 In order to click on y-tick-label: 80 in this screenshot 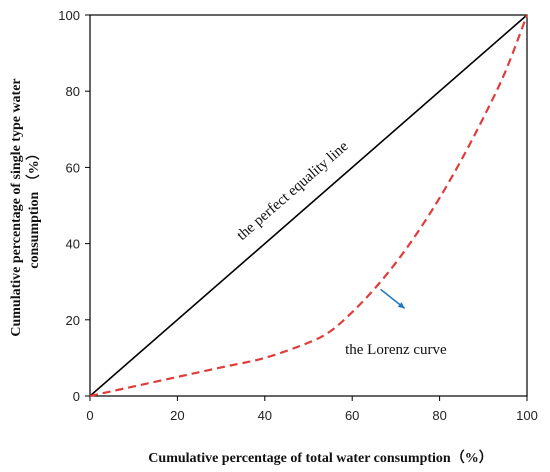, I will do `click(73, 91)`.